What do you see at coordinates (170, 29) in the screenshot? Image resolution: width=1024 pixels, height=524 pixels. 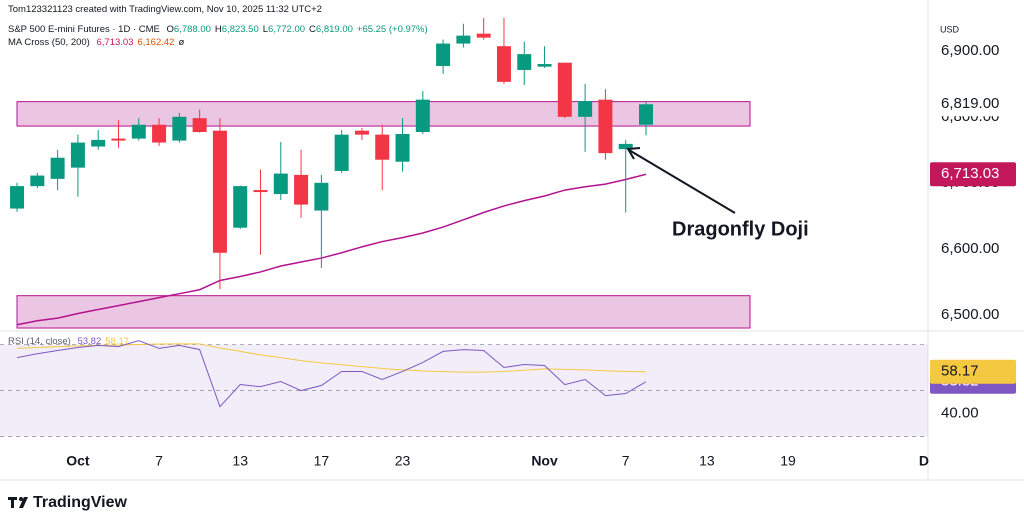 I see `ohlc-key: O` at bounding box center [170, 29].